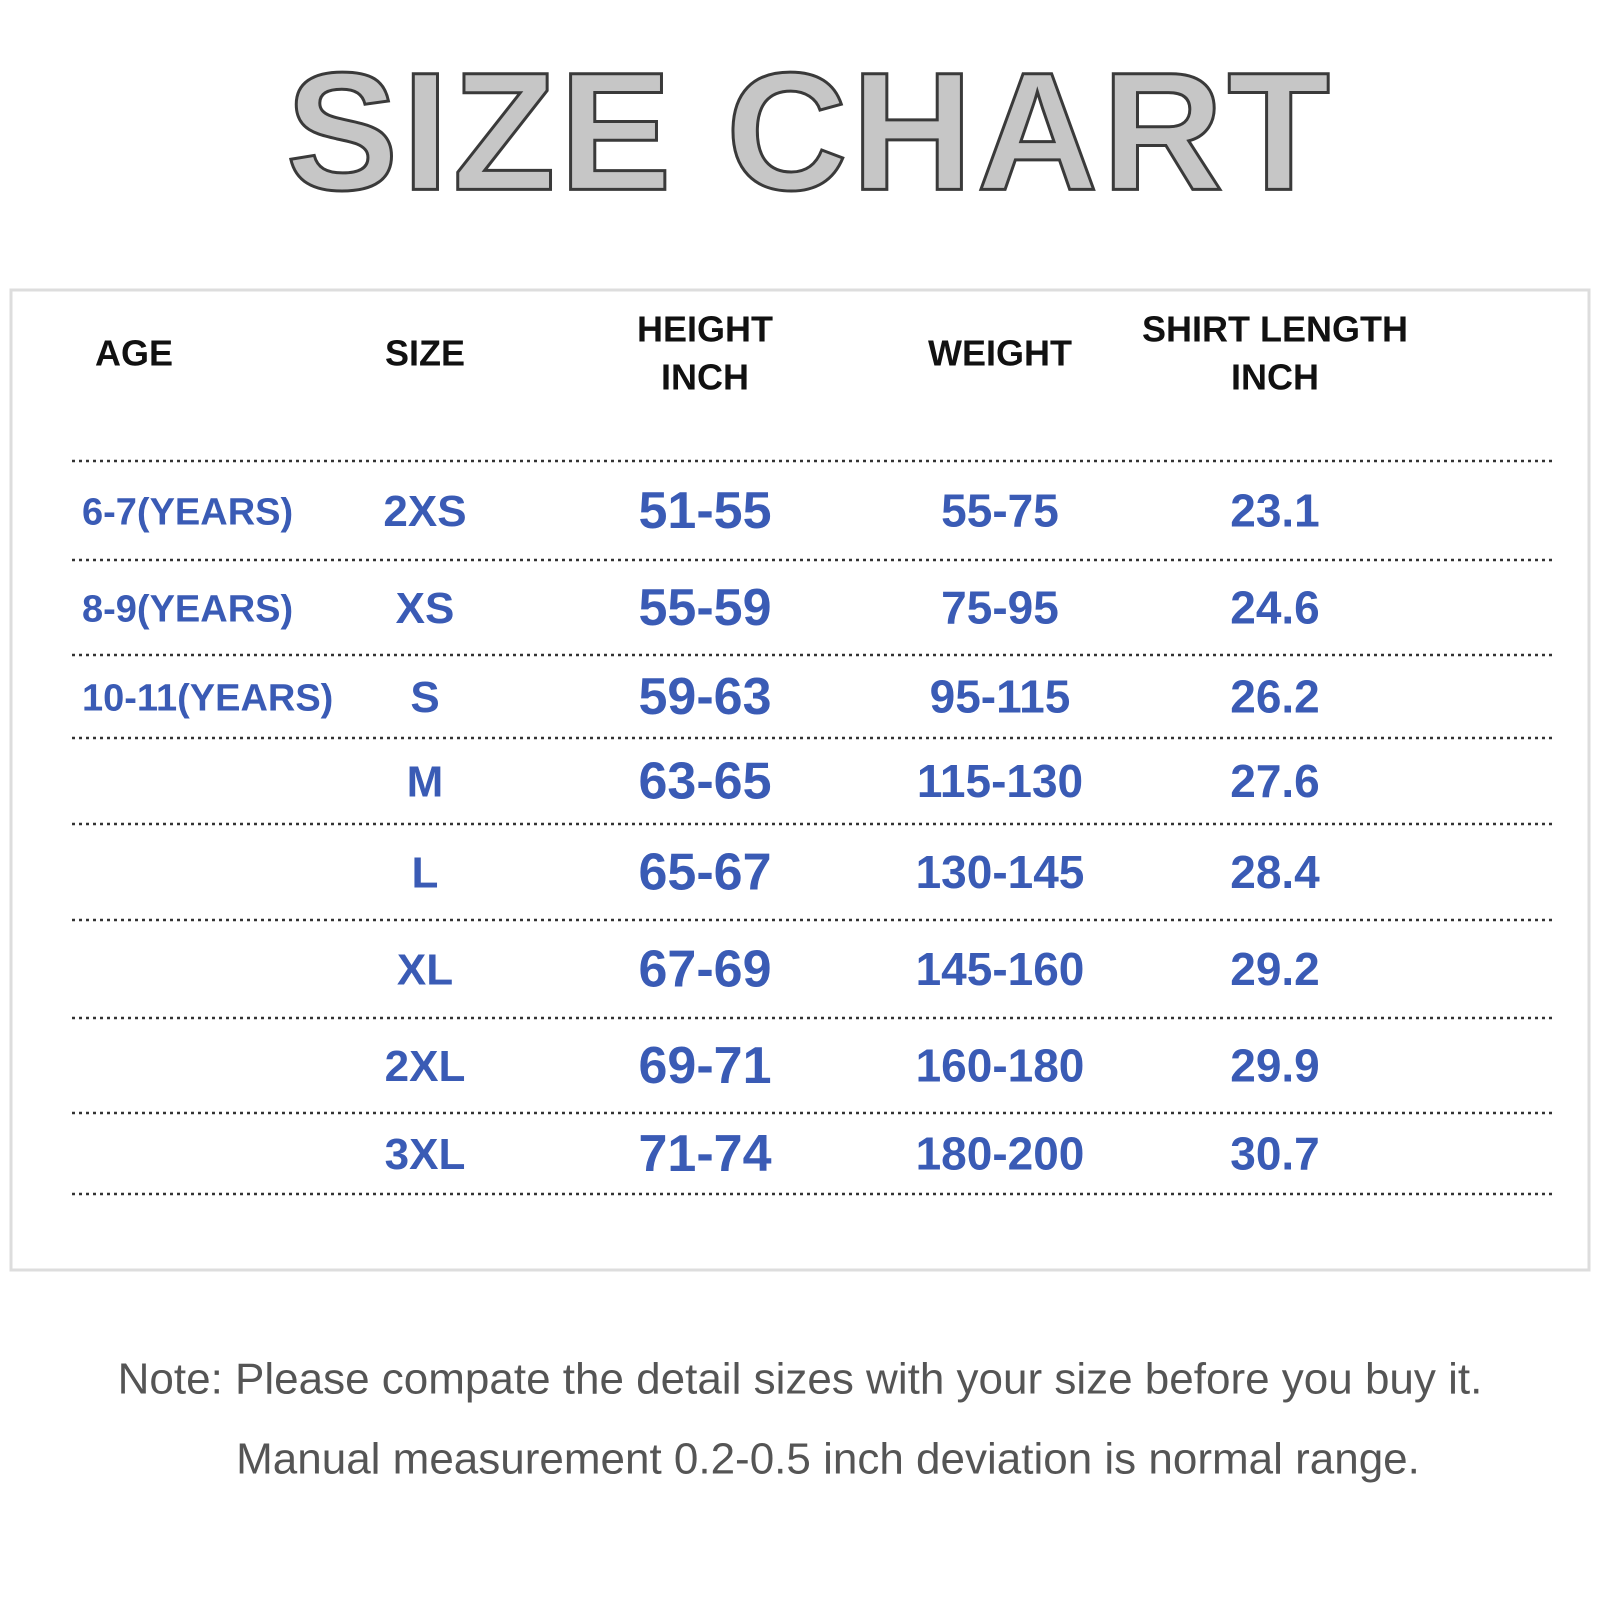 This screenshot has width=1600, height=1600. I want to click on age-cell: 10-11(YEARS), so click(207, 699).